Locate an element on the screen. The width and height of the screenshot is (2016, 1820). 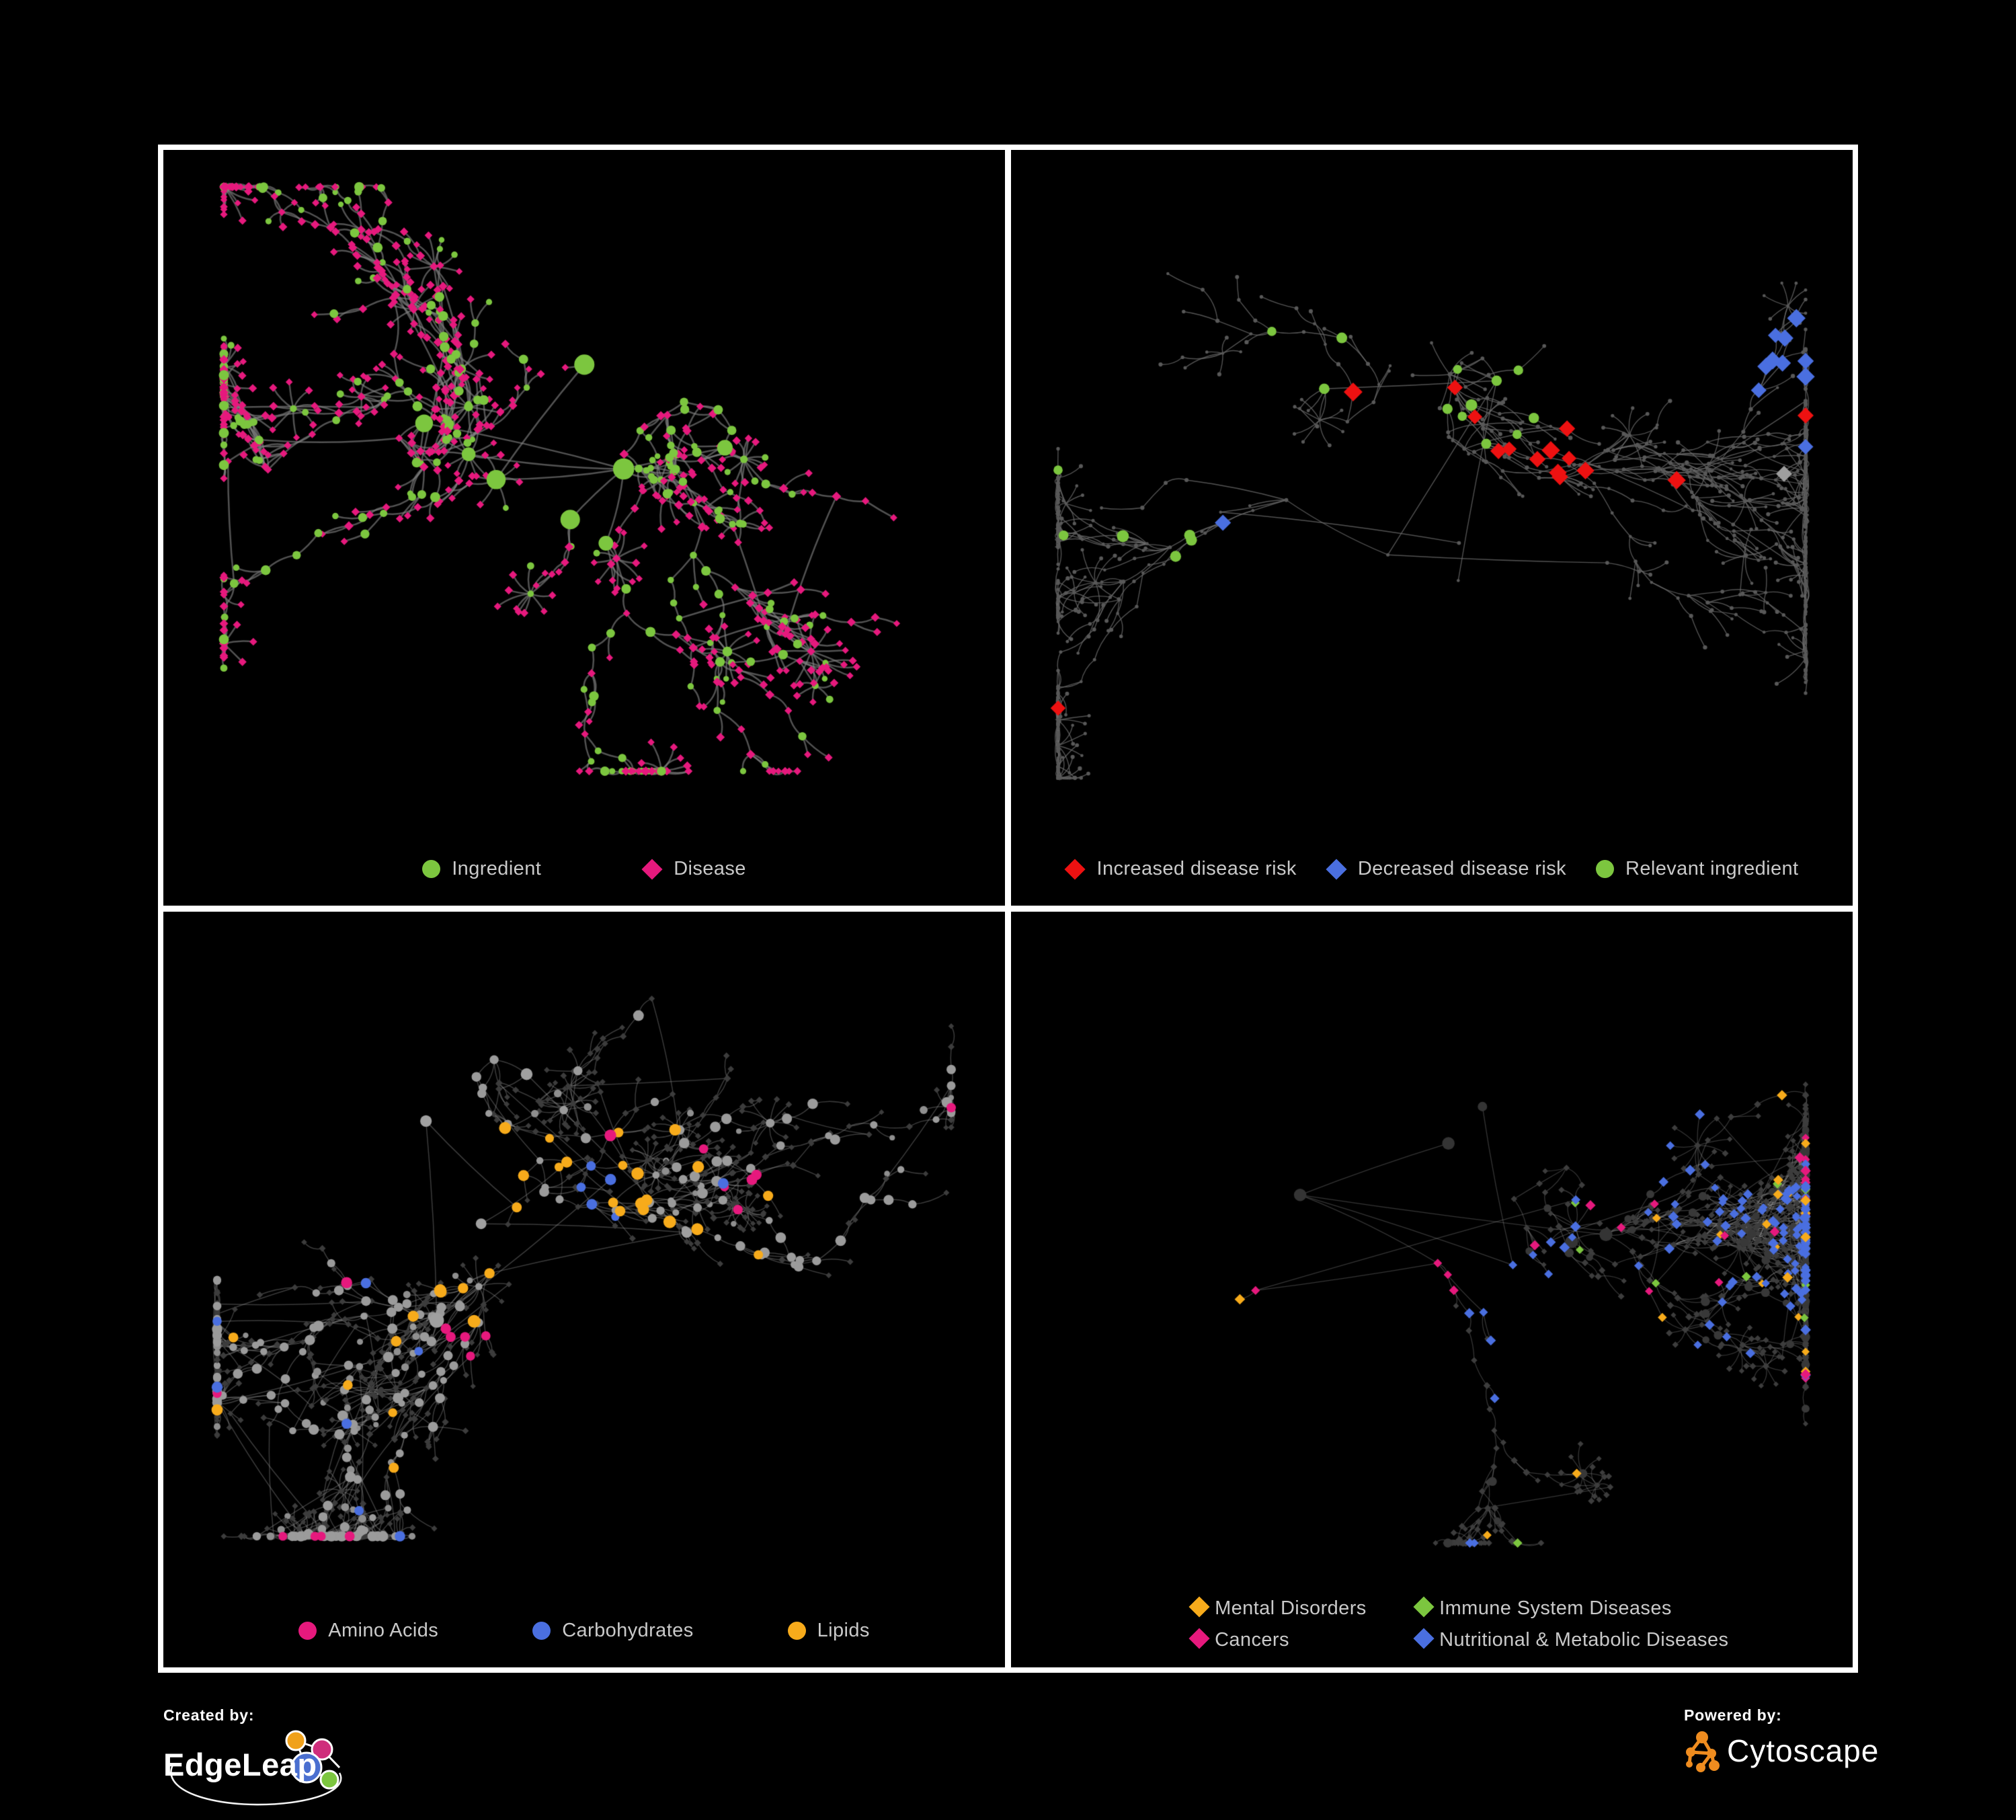
legend-item-cancers: Cancers is located at coordinates (1277, 1639).